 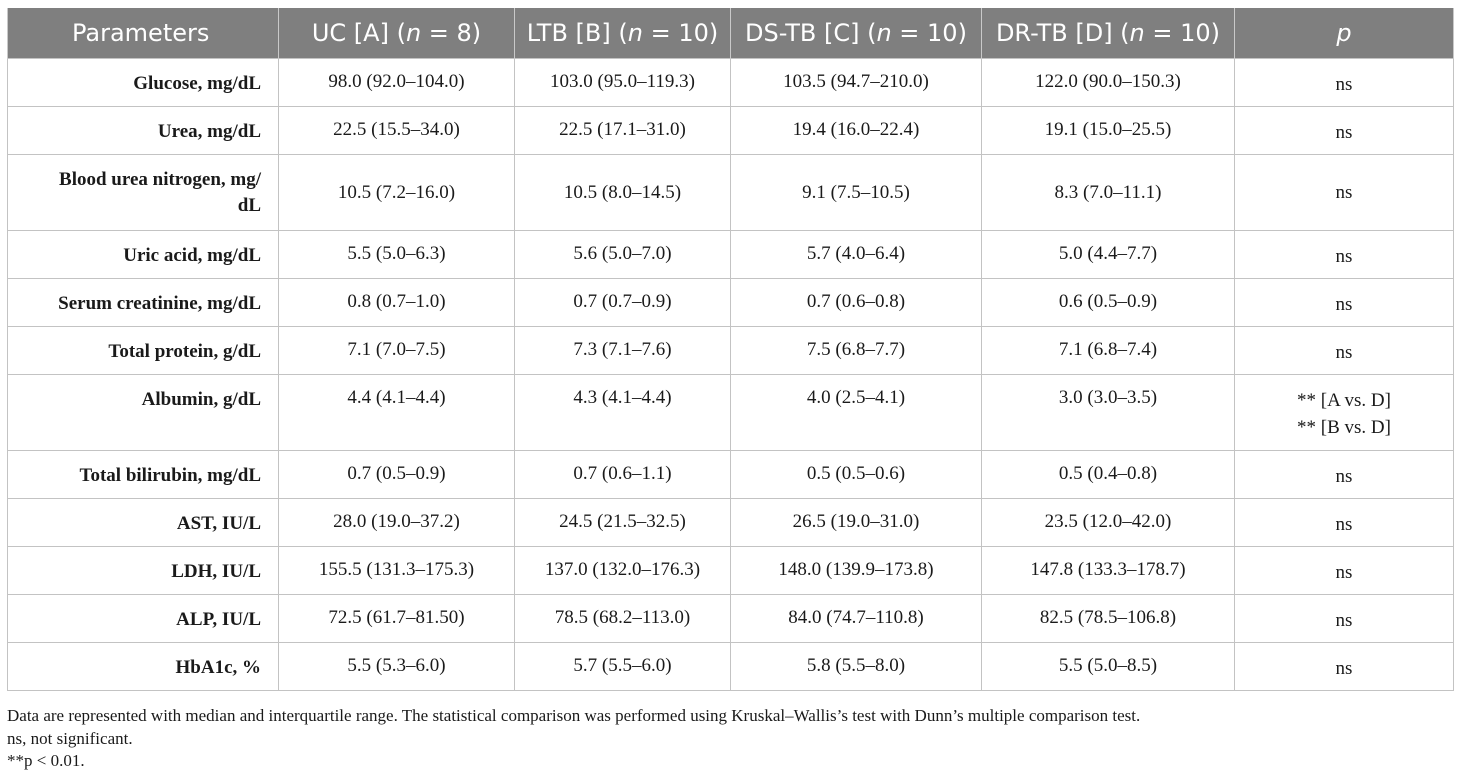 What do you see at coordinates (856, 412) in the screenshot?
I see `dstb-value-cell: 4.0 (2.5–4.1)` at bounding box center [856, 412].